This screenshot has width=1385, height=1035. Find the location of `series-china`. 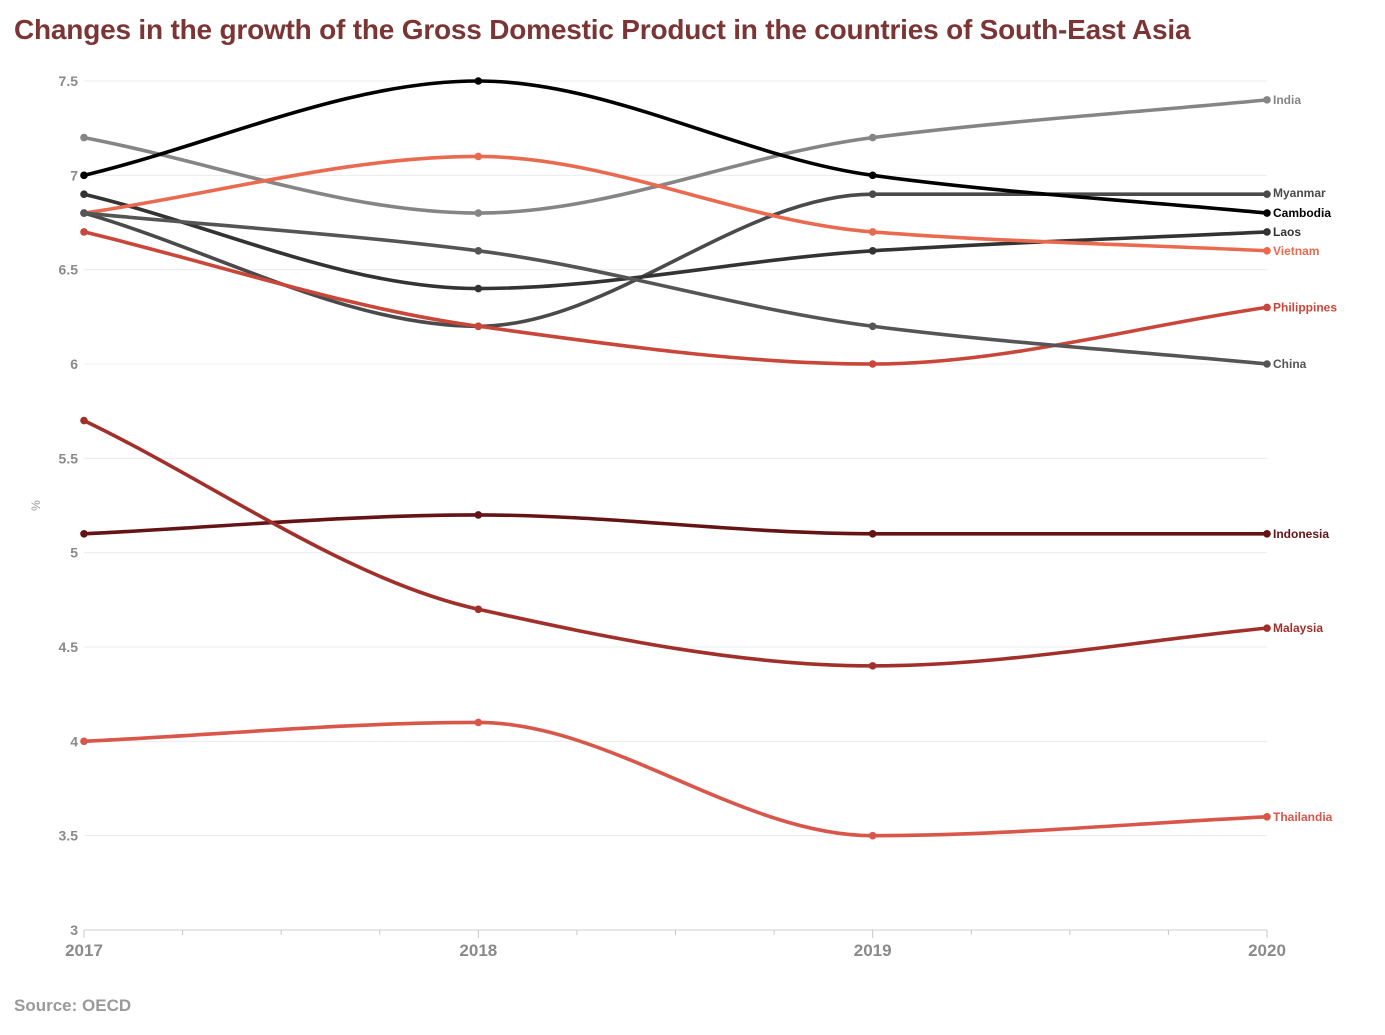

series-china is located at coordinates (675, 288).